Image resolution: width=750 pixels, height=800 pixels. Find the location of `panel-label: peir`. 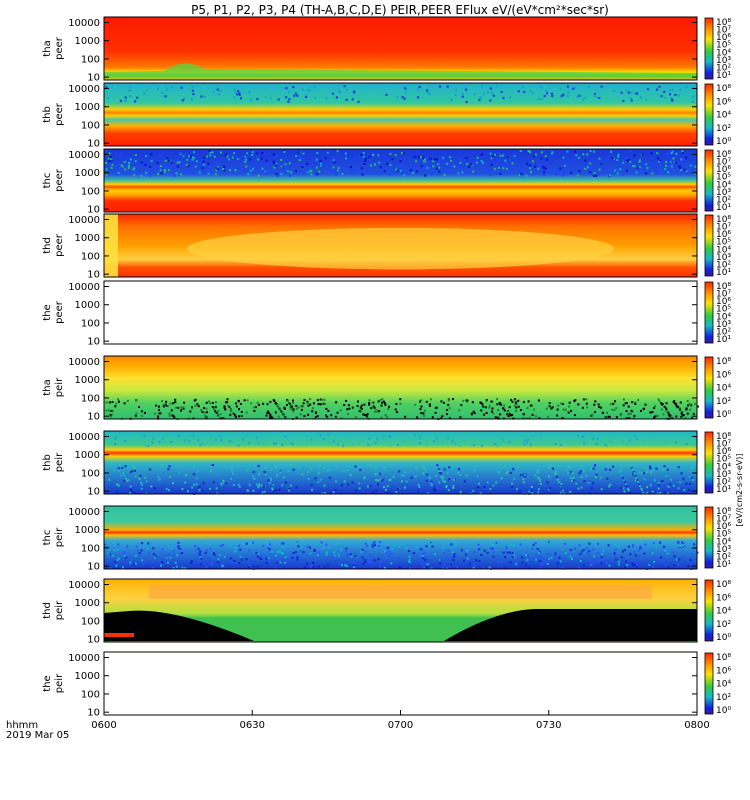

panel-label: peir is located at coordinates (59, 537).